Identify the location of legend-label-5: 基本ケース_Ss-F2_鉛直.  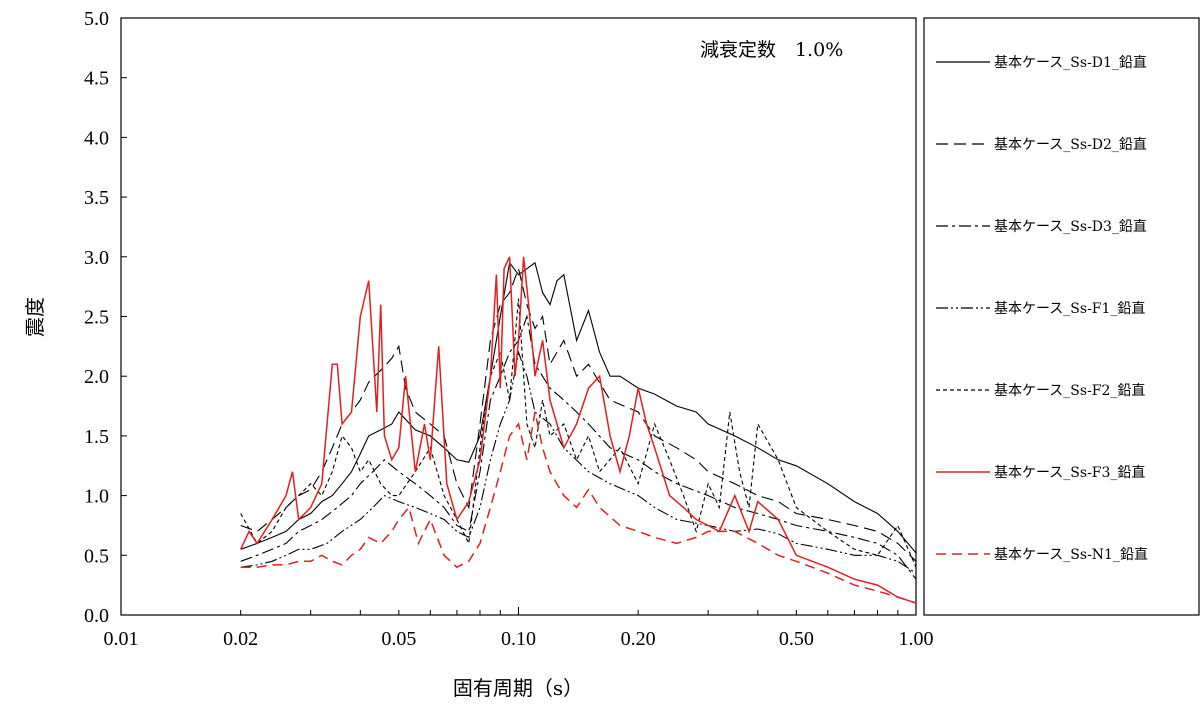
(1069, 390).